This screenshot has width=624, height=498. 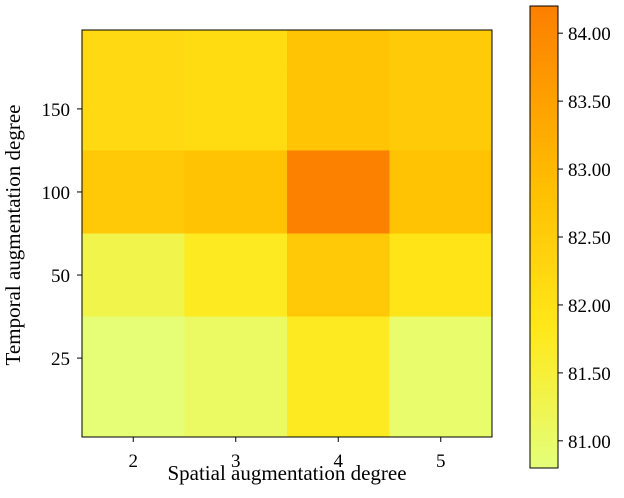 What do you see at coordinates (544, 237) in the screenshot?
I see `colorbar` at bounding box center [544, 237].